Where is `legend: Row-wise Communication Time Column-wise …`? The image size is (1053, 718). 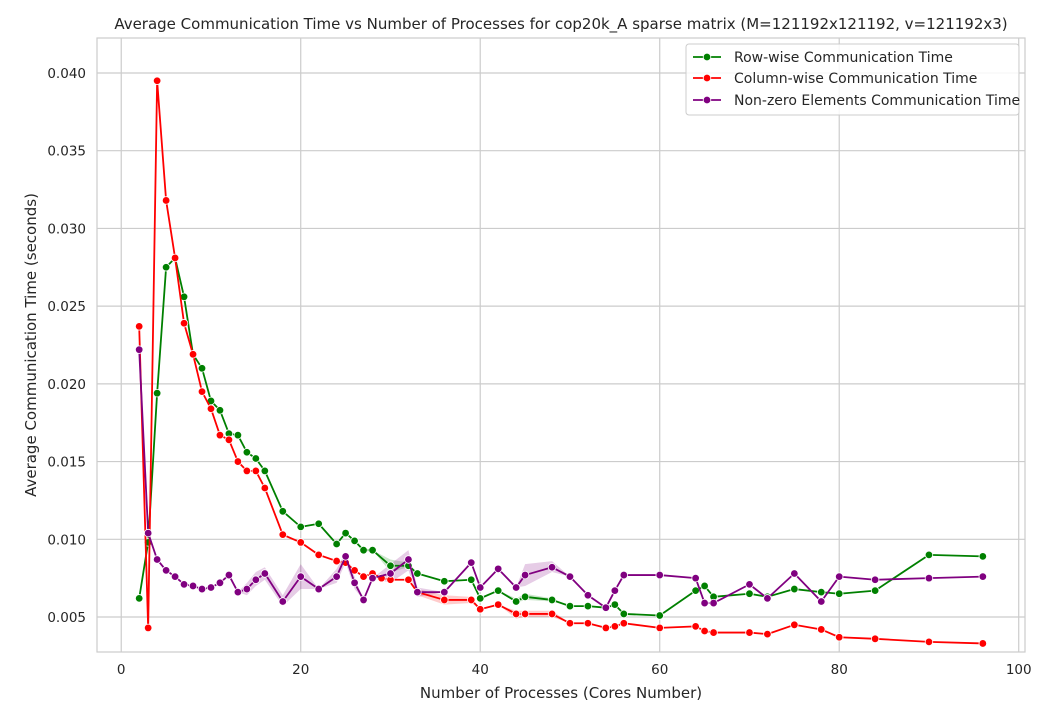
legend: Row-wise Communication Time Column-wise … is located at coordinates (852, 79).